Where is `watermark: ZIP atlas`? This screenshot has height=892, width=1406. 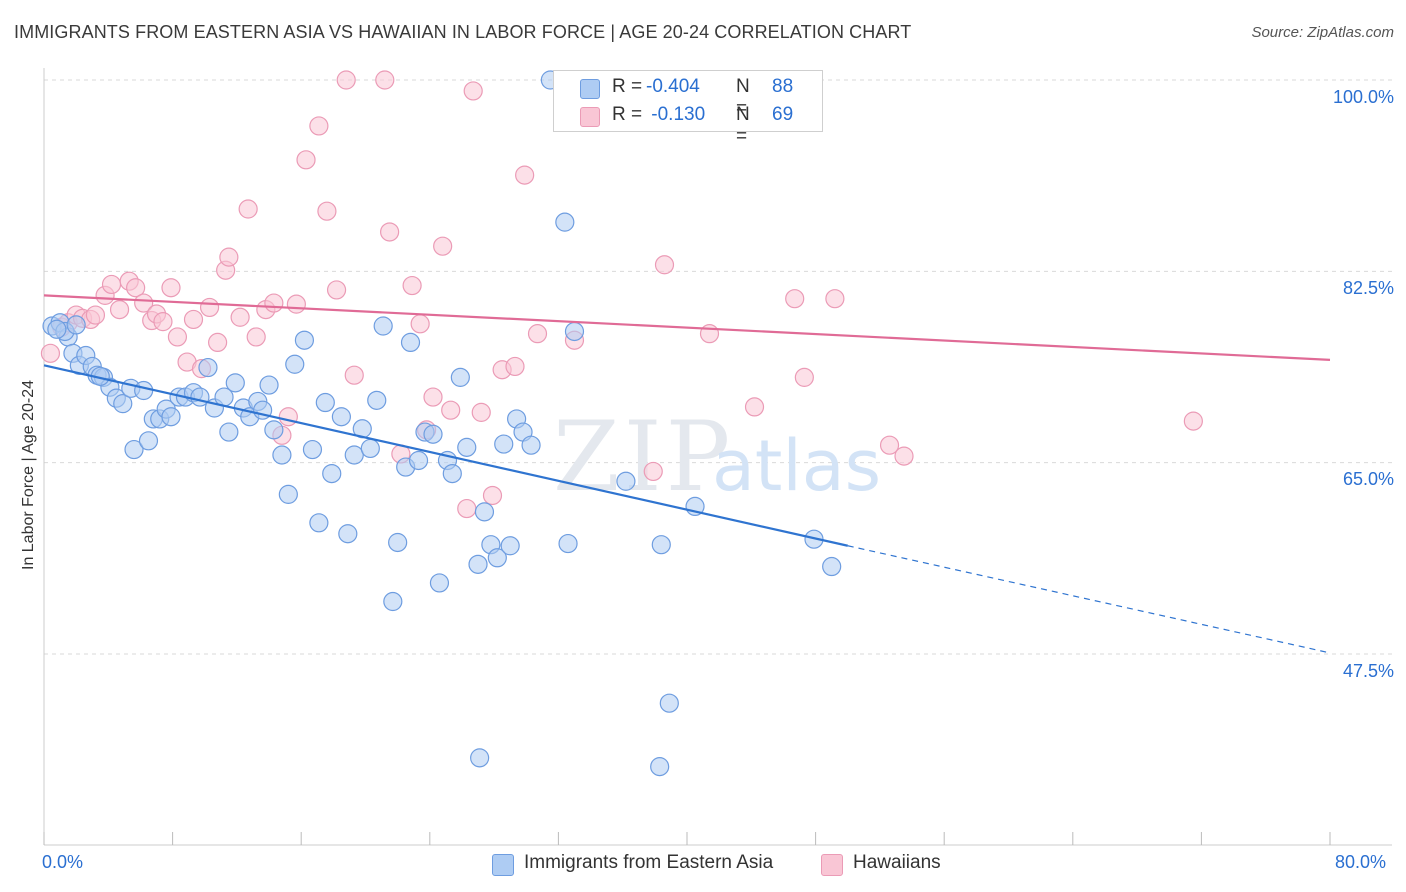
watermark: ZIP atlas is located at coordinates (717, 457).